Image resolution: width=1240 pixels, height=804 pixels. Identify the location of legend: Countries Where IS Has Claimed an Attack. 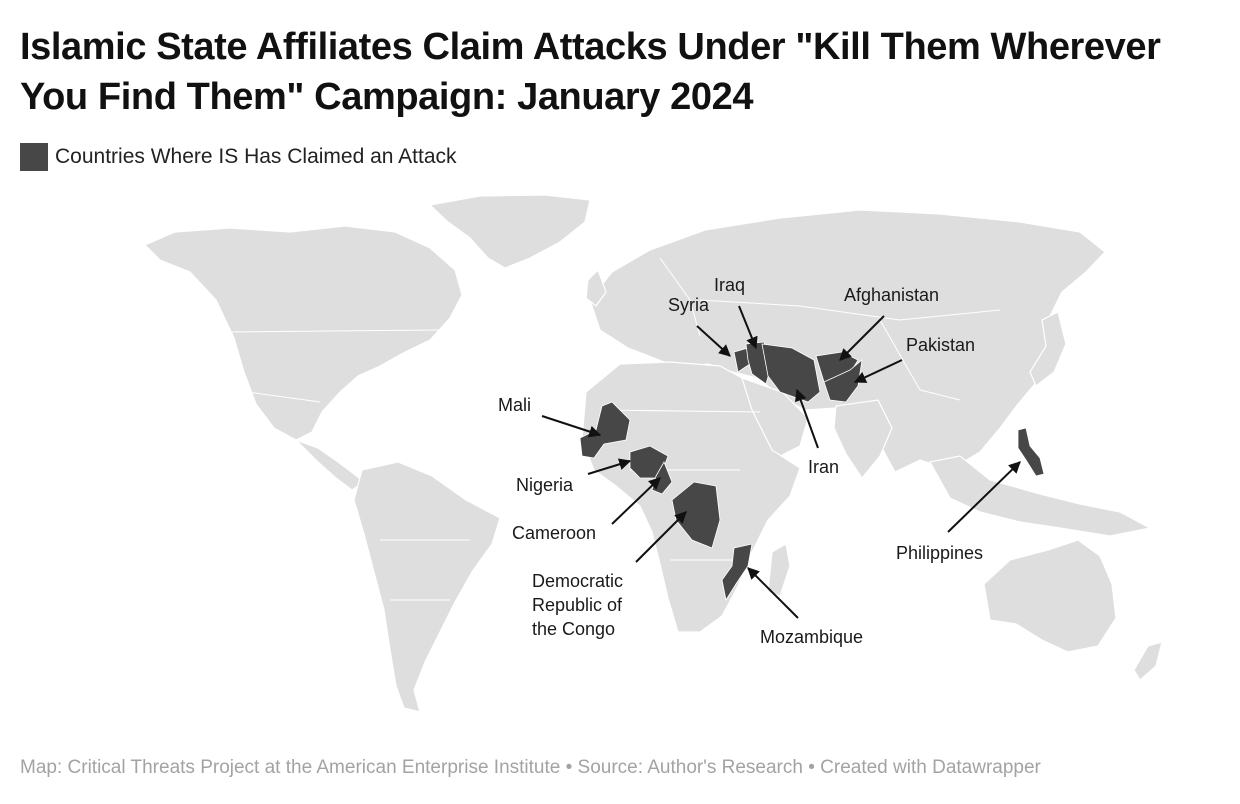
(238, 157).